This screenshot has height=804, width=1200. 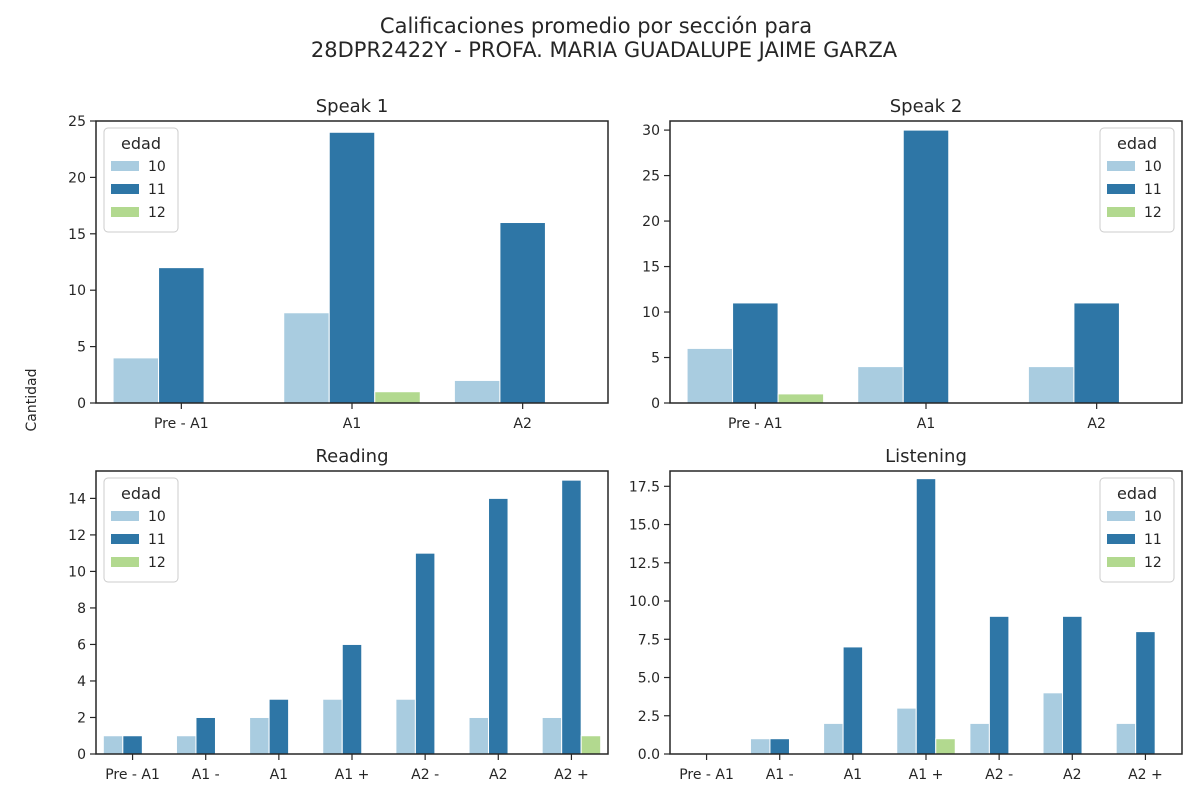 I want to click on y-tick-label: 0, so click(x=655, y=404).